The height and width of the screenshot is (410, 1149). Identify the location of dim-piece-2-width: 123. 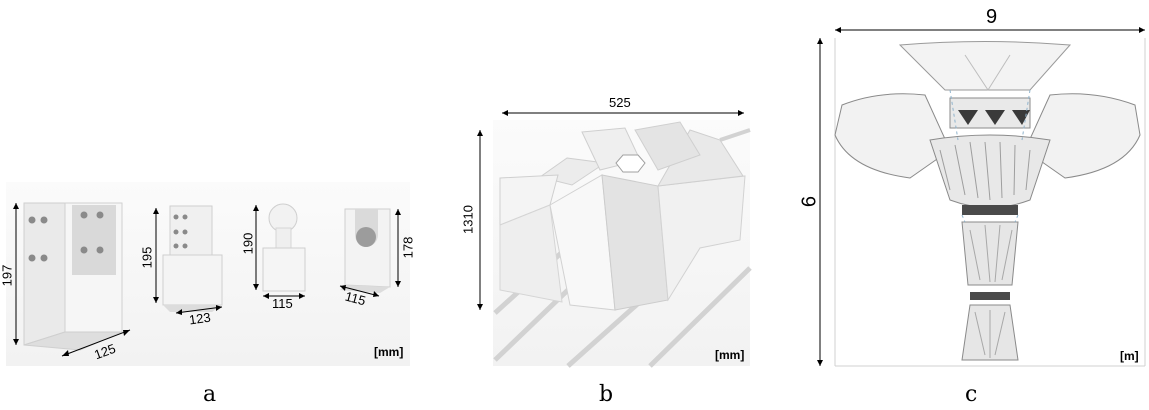
(200, 318).